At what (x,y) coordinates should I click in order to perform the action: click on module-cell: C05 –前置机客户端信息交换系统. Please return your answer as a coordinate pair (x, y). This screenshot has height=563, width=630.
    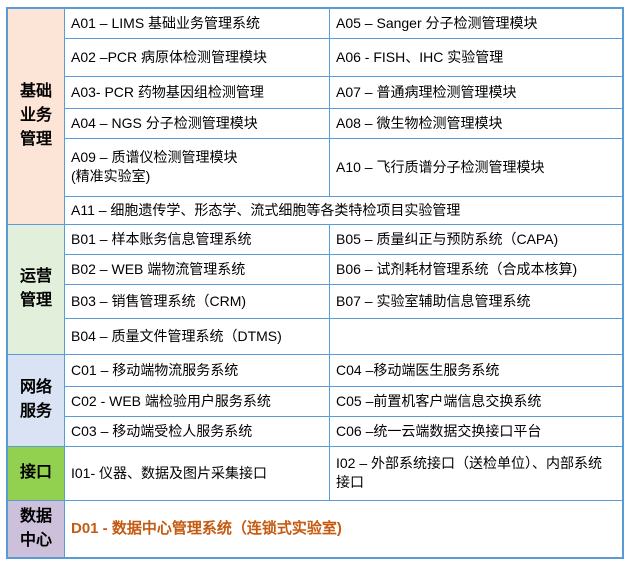
    Looking at the image, I should click on (476, 401).